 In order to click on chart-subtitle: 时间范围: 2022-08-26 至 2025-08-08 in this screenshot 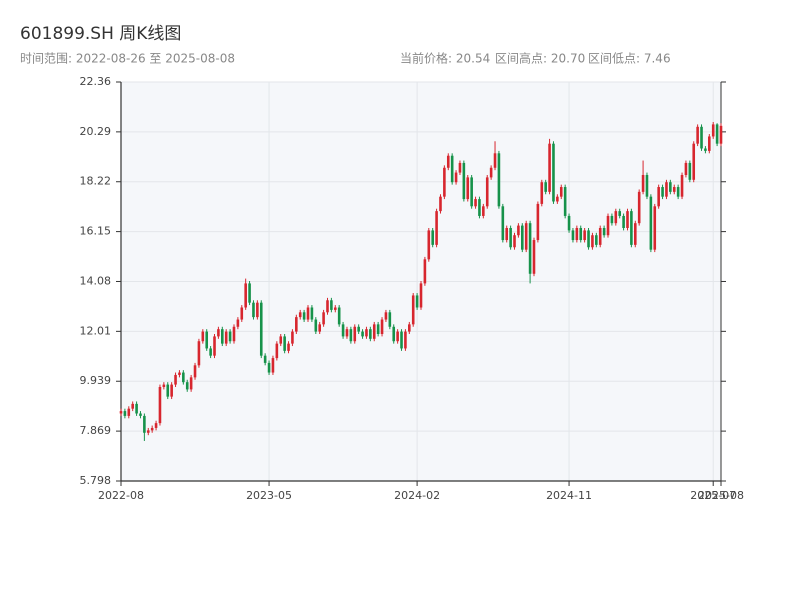, I will do `click(127, 59)`.